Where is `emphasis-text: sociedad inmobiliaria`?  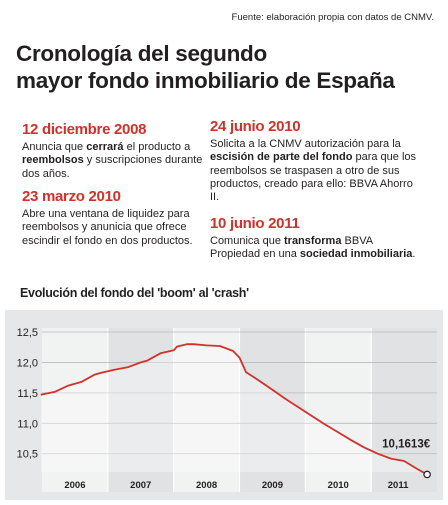
emphasis-text: sociedad inmobiliaria is located at coordinates (356, 254).